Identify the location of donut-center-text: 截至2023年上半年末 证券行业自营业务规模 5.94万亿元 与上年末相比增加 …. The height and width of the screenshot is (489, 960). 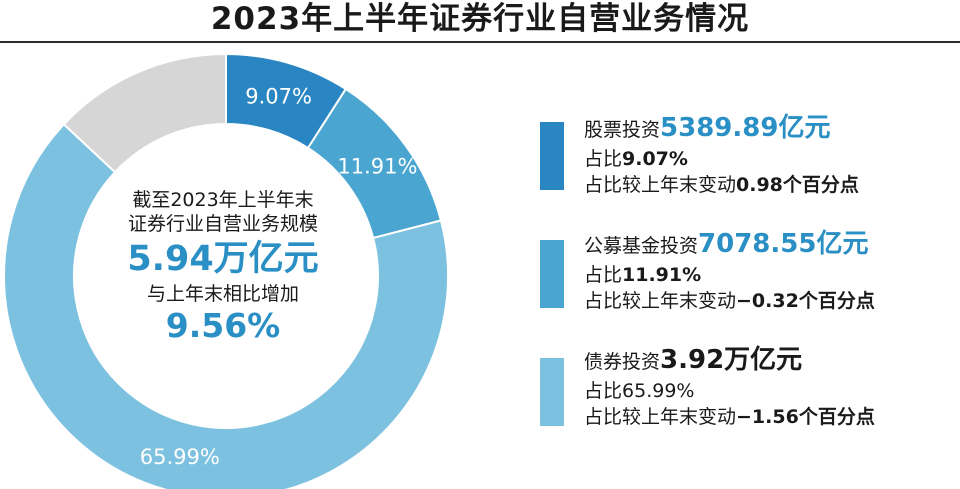
(223, 267).